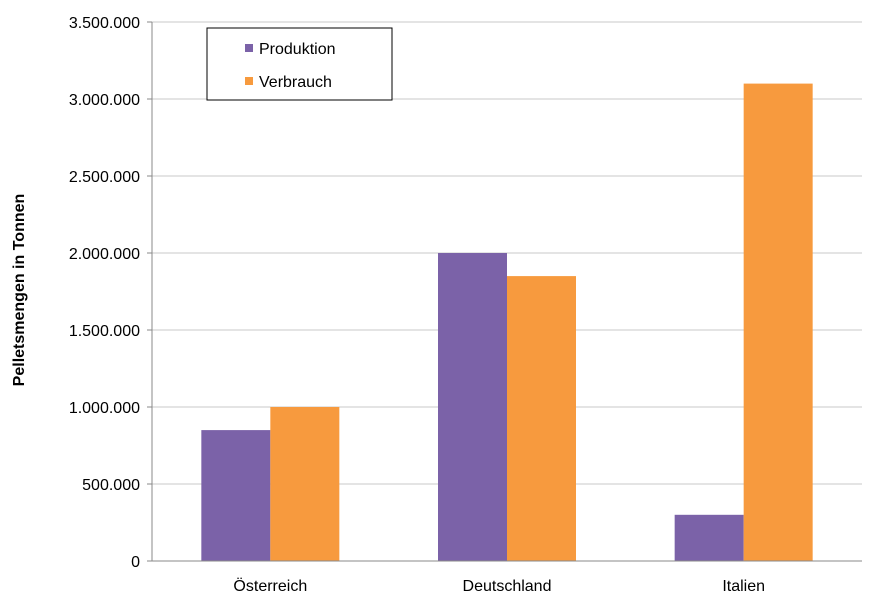 Image resolution: width=875 pixels, height=597 pixels. What do you see at coordinates (135, 562) in the screenshot?
I see `y-tick-label: 0` at bounding box center [135, 562].